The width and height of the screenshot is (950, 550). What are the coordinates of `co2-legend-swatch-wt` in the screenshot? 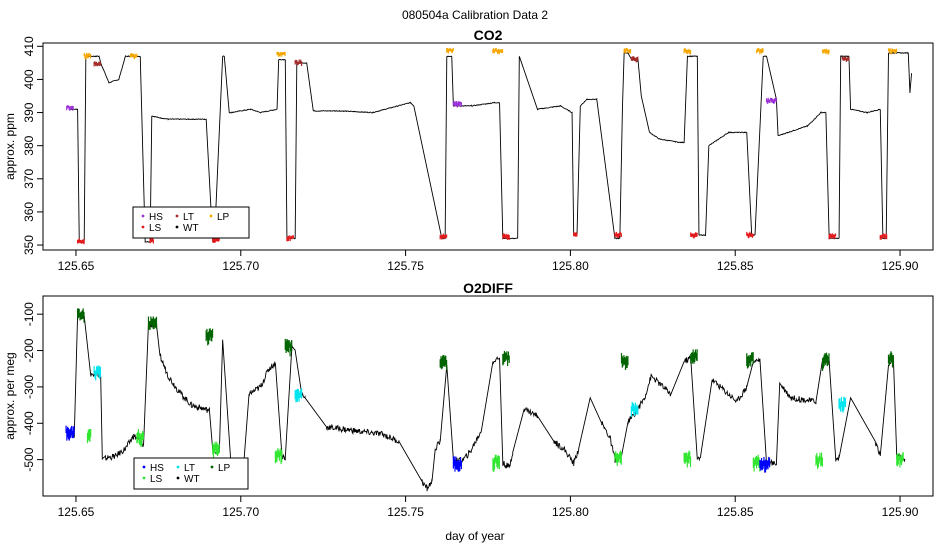 It's located at (177, 227).